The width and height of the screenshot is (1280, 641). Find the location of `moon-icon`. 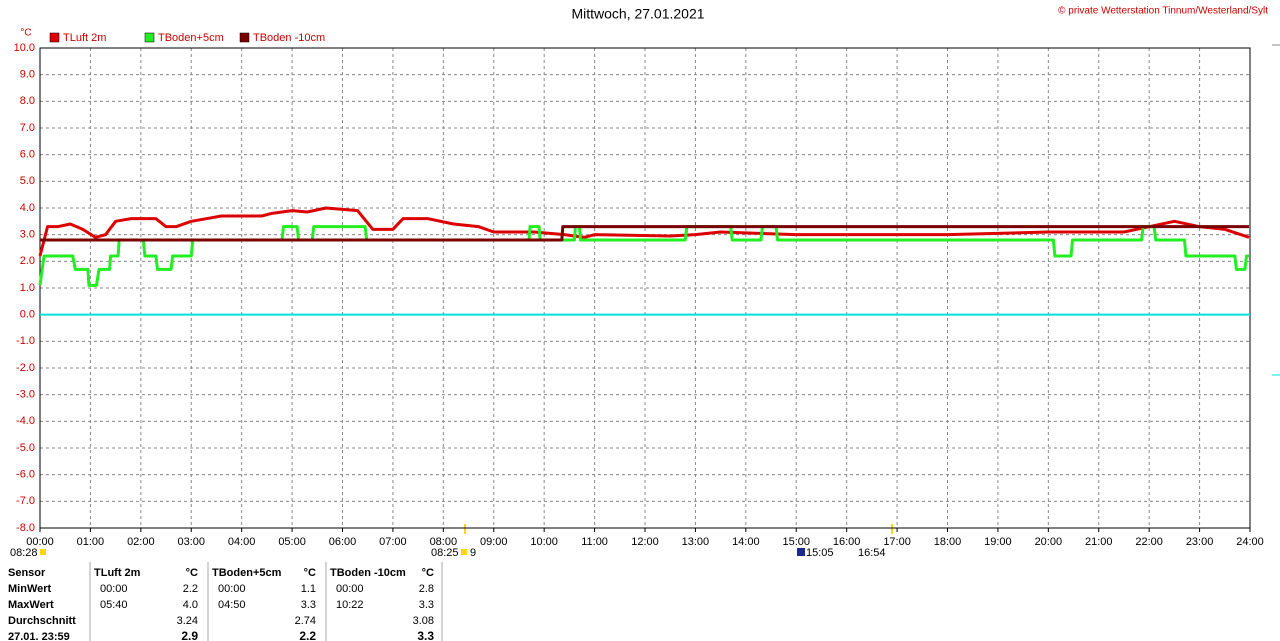

moon-icon is located at coordinates (801, 552).